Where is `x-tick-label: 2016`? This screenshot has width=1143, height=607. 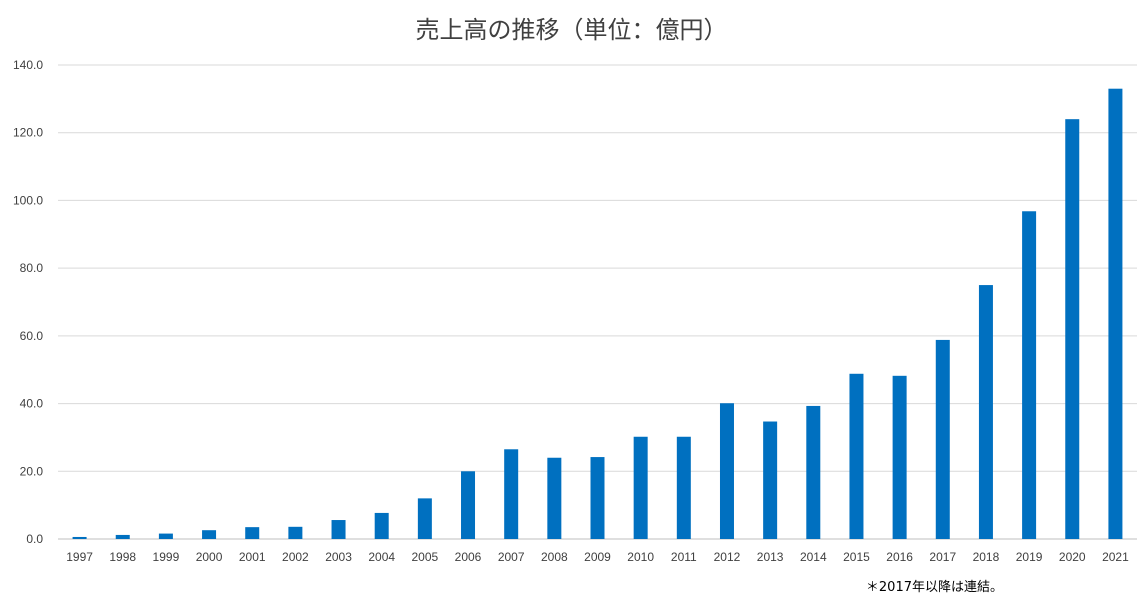
x-tick-label: 2016 is located at coordinates (899, 557).